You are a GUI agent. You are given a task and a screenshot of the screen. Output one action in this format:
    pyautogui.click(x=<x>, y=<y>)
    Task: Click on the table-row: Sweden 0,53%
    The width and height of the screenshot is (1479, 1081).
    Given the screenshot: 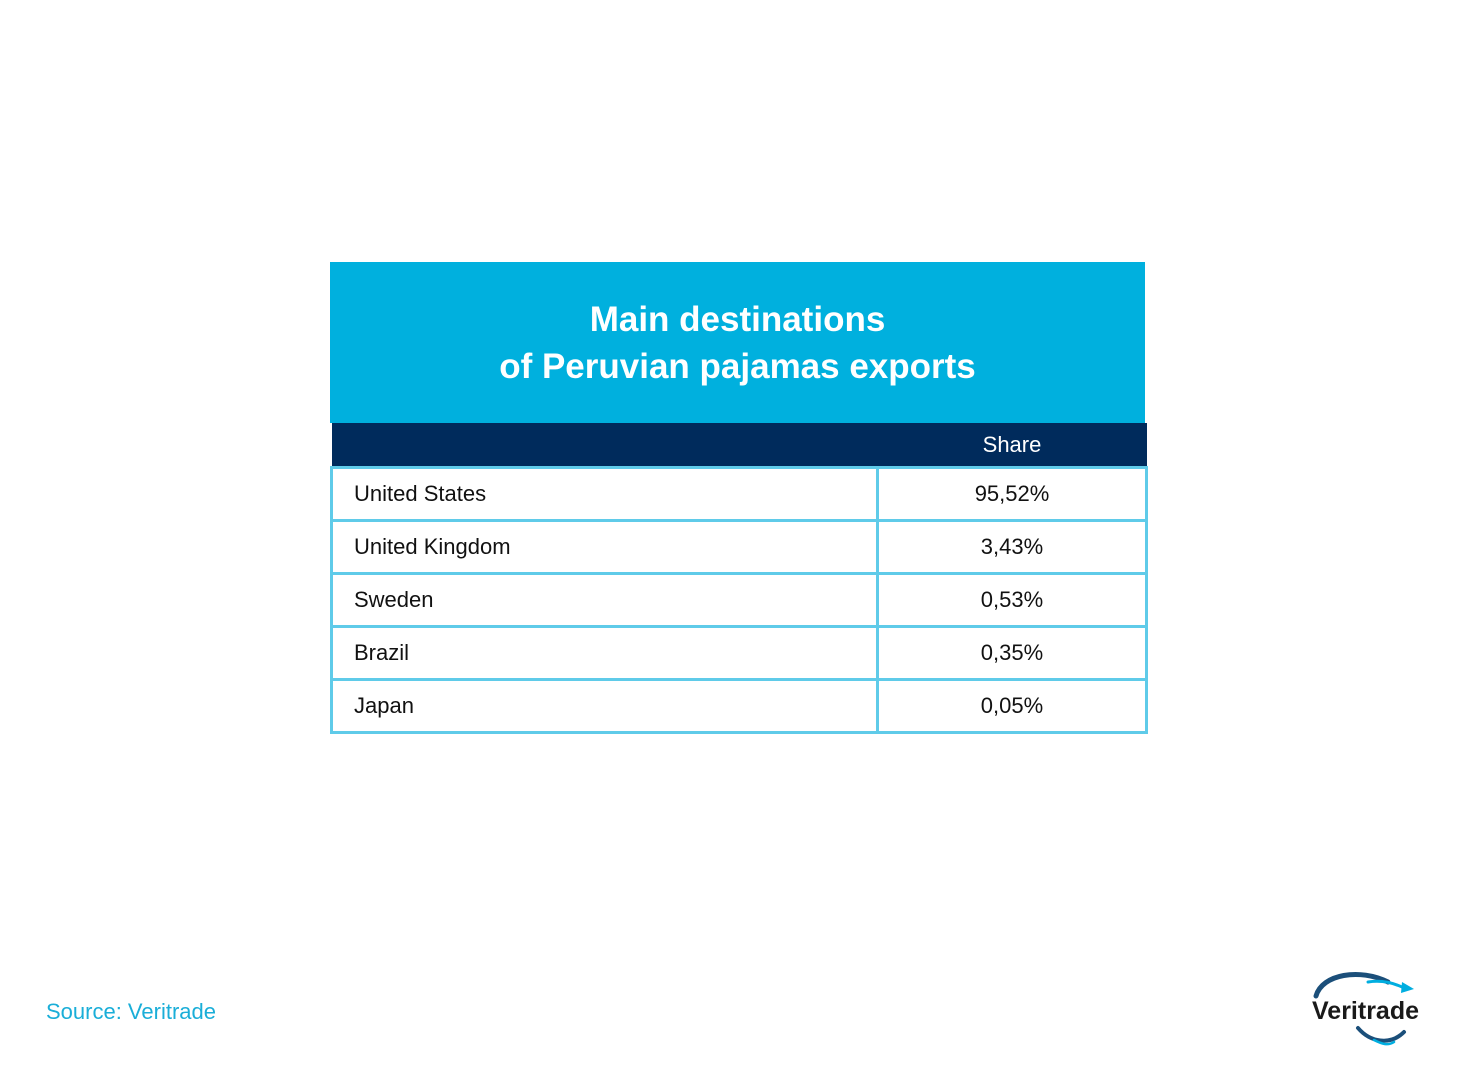 What is the action you would take?
    pyautogui.click(x=739, y=600)
    